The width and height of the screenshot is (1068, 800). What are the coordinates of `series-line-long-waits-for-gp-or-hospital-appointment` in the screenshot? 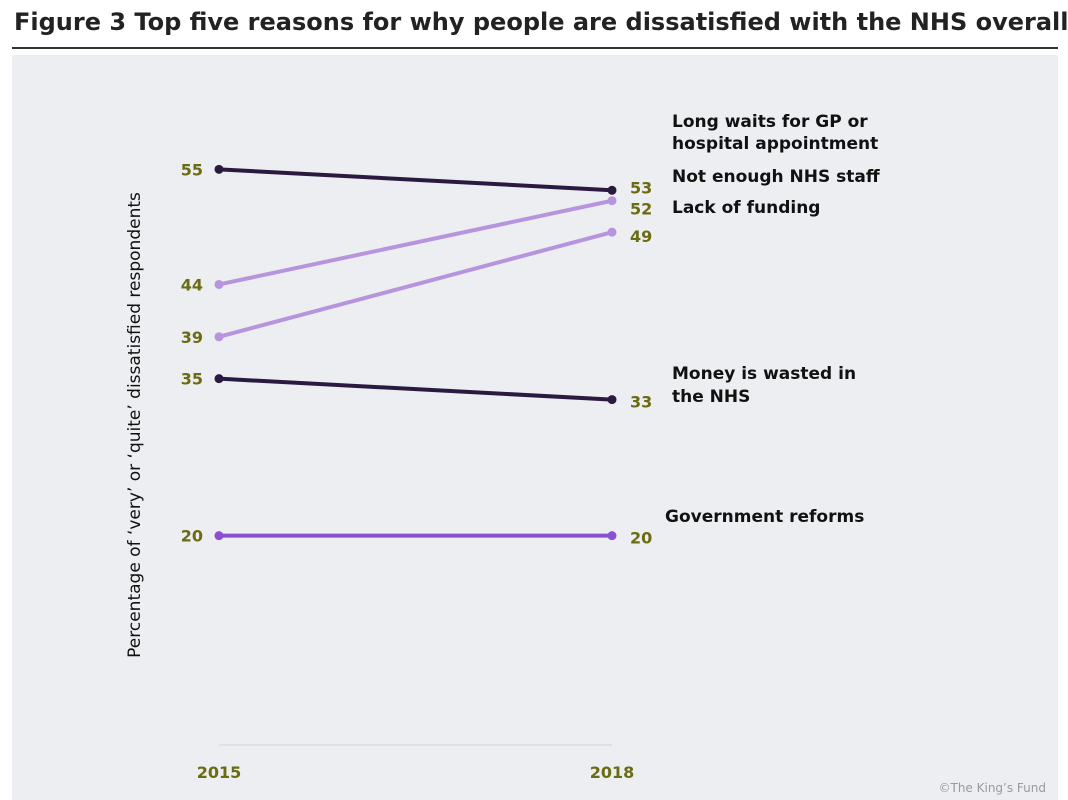 It's located at (415, 180).